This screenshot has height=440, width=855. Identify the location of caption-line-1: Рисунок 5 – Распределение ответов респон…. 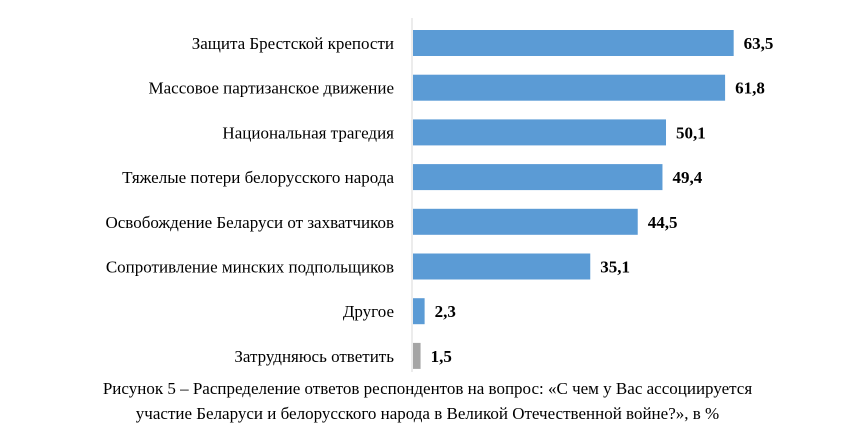
(427, 388).